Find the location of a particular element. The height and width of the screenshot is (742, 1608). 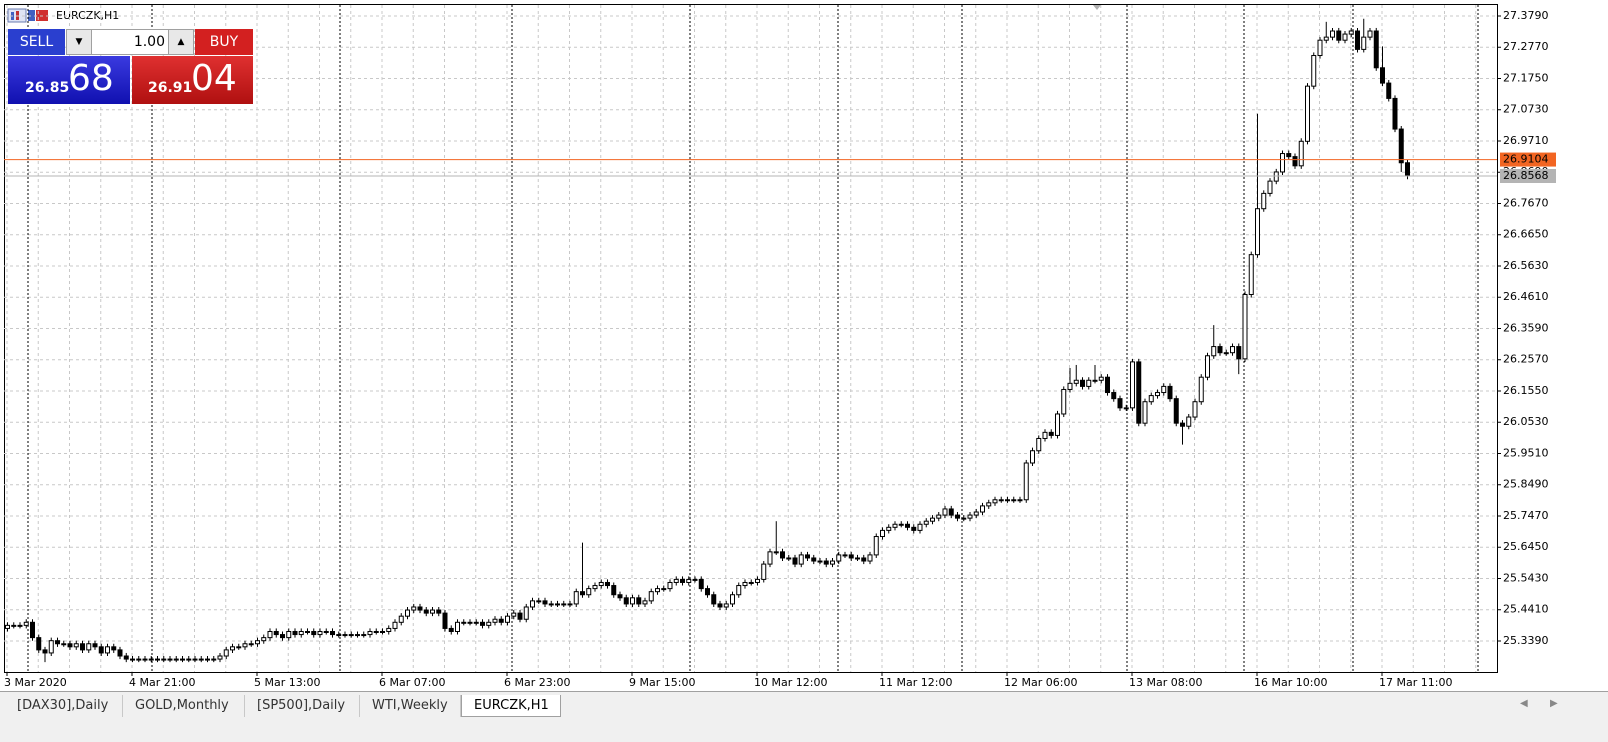

y-tick-label: 26.4610 is located at coordinates (1526, 296).